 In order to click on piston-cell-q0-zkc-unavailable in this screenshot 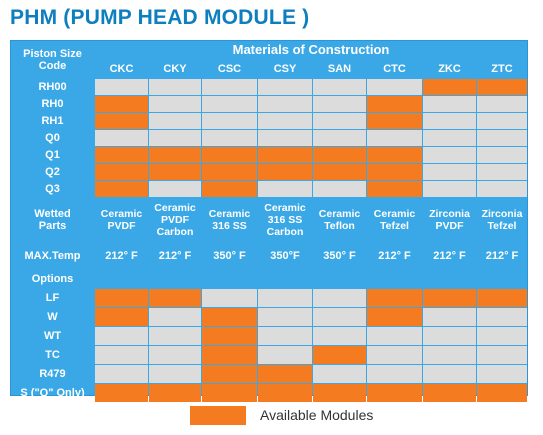, I will do `click(449, 138)`.